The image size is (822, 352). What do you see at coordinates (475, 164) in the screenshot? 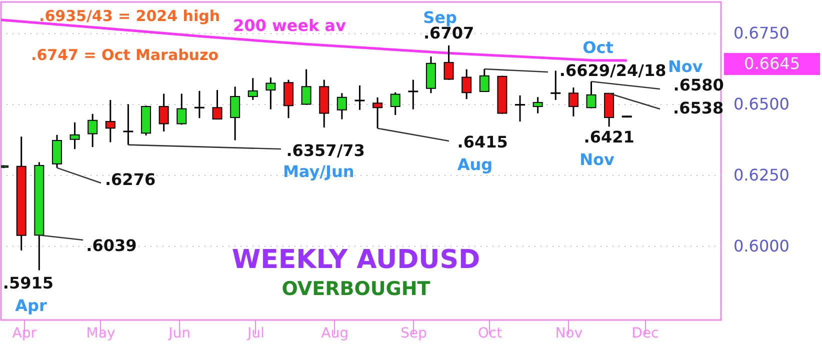
I see `annotation: Aug` at bounding box center [475, 164].